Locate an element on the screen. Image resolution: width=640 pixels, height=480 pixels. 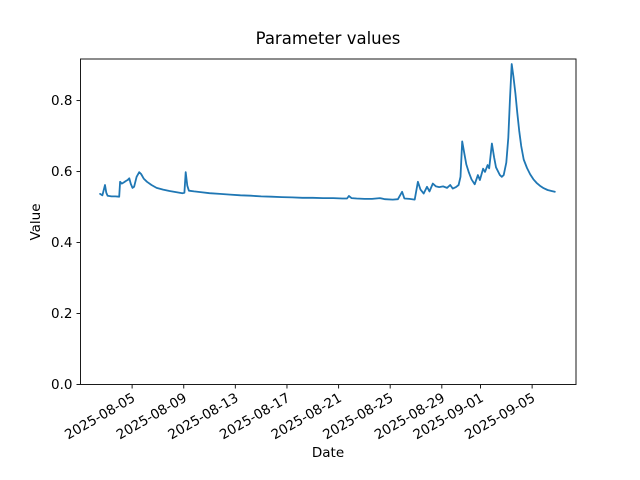
y-tick-label: 0.0 is located at coordinates (61, 385).